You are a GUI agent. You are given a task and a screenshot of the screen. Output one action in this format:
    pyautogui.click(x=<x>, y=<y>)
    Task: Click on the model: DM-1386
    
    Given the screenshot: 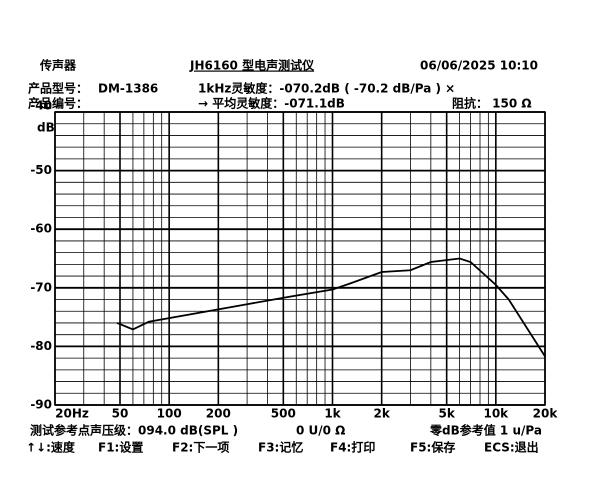 What is the action you would take?
    pyautogui.click(x=128, y=89)
    